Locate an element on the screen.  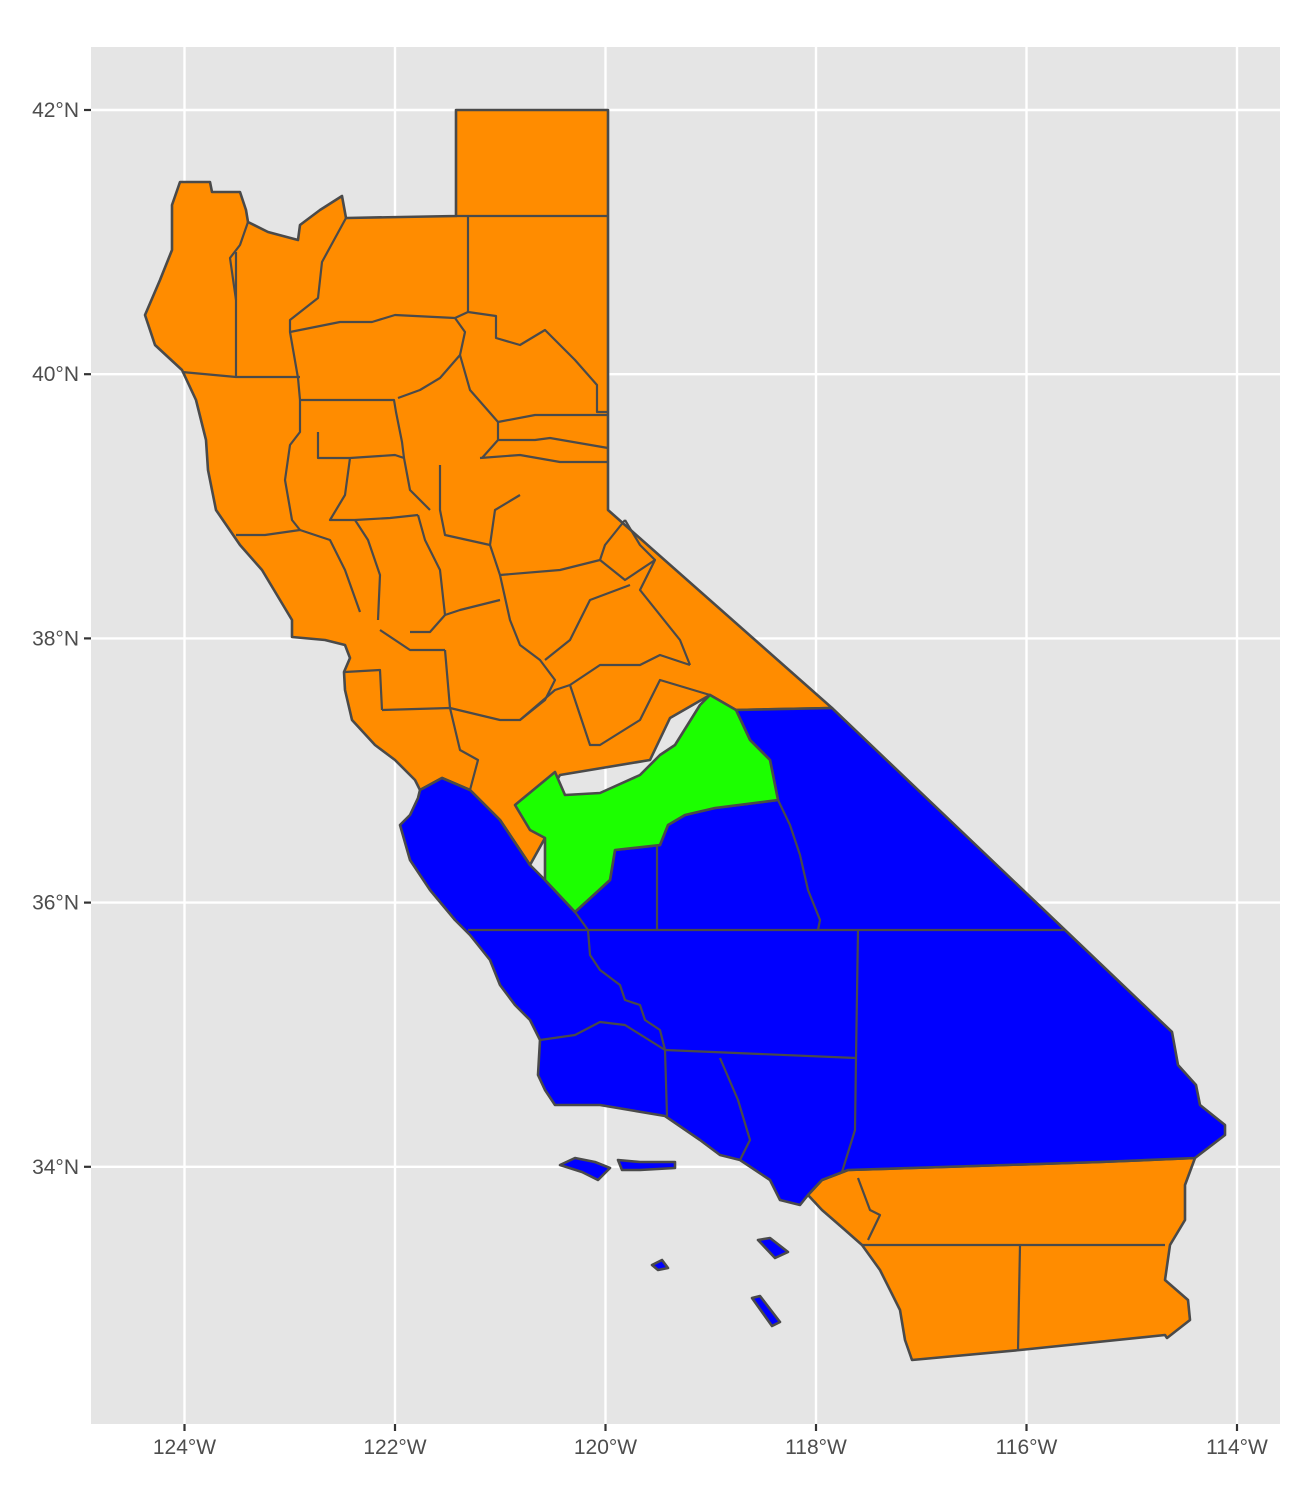
channel-island-catalina is located at coordinates (773, 1248).